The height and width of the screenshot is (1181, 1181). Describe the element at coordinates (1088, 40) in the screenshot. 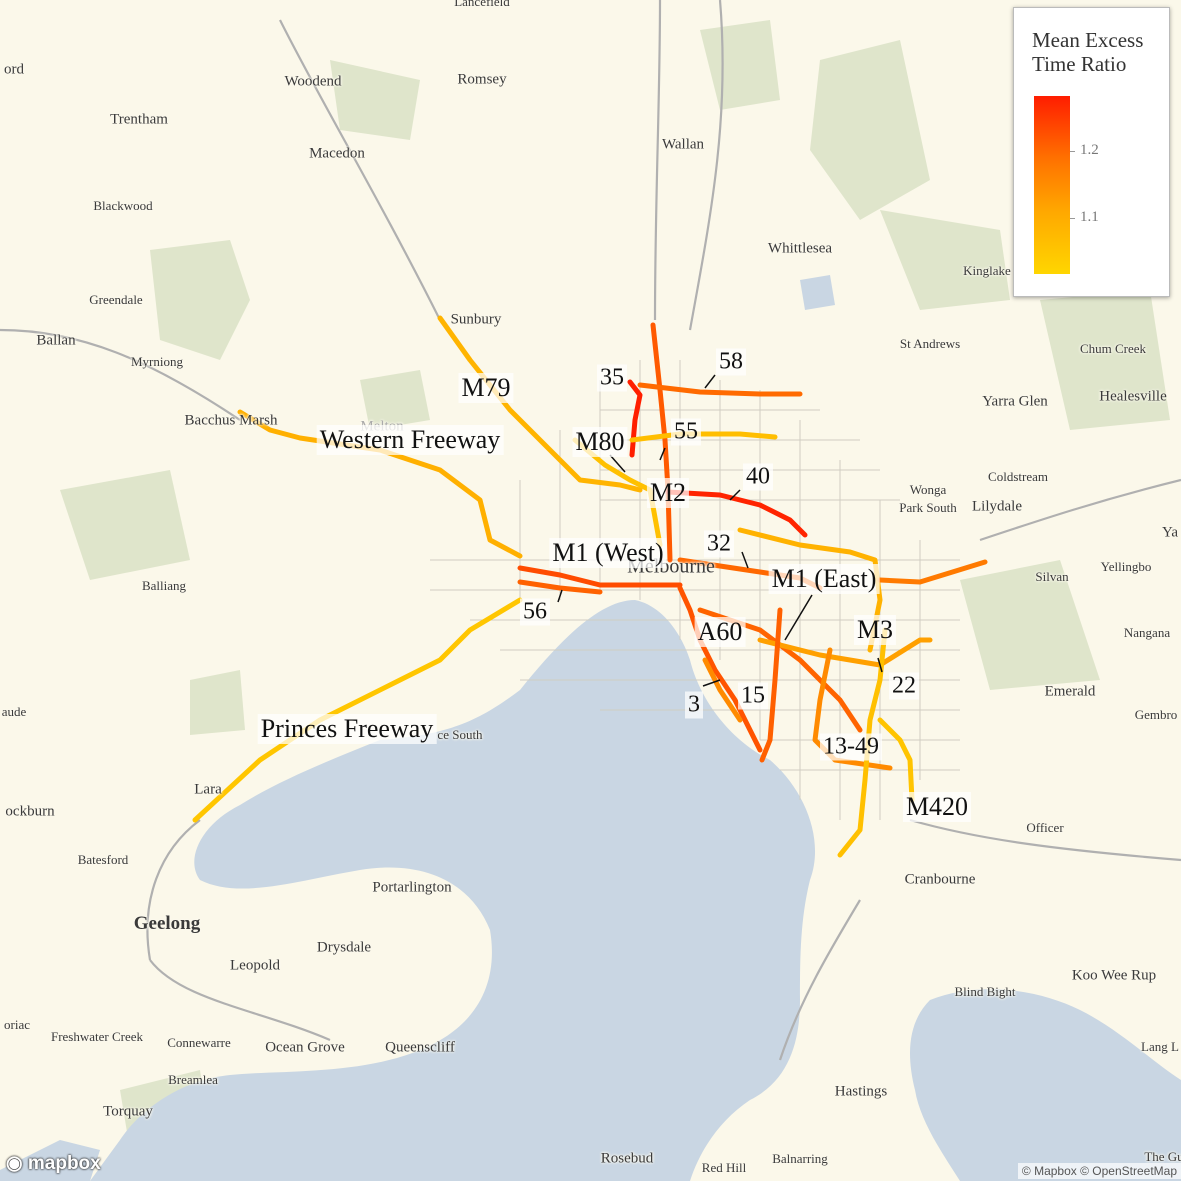

I see `legend-title-line1: Mean Excess` at that location.